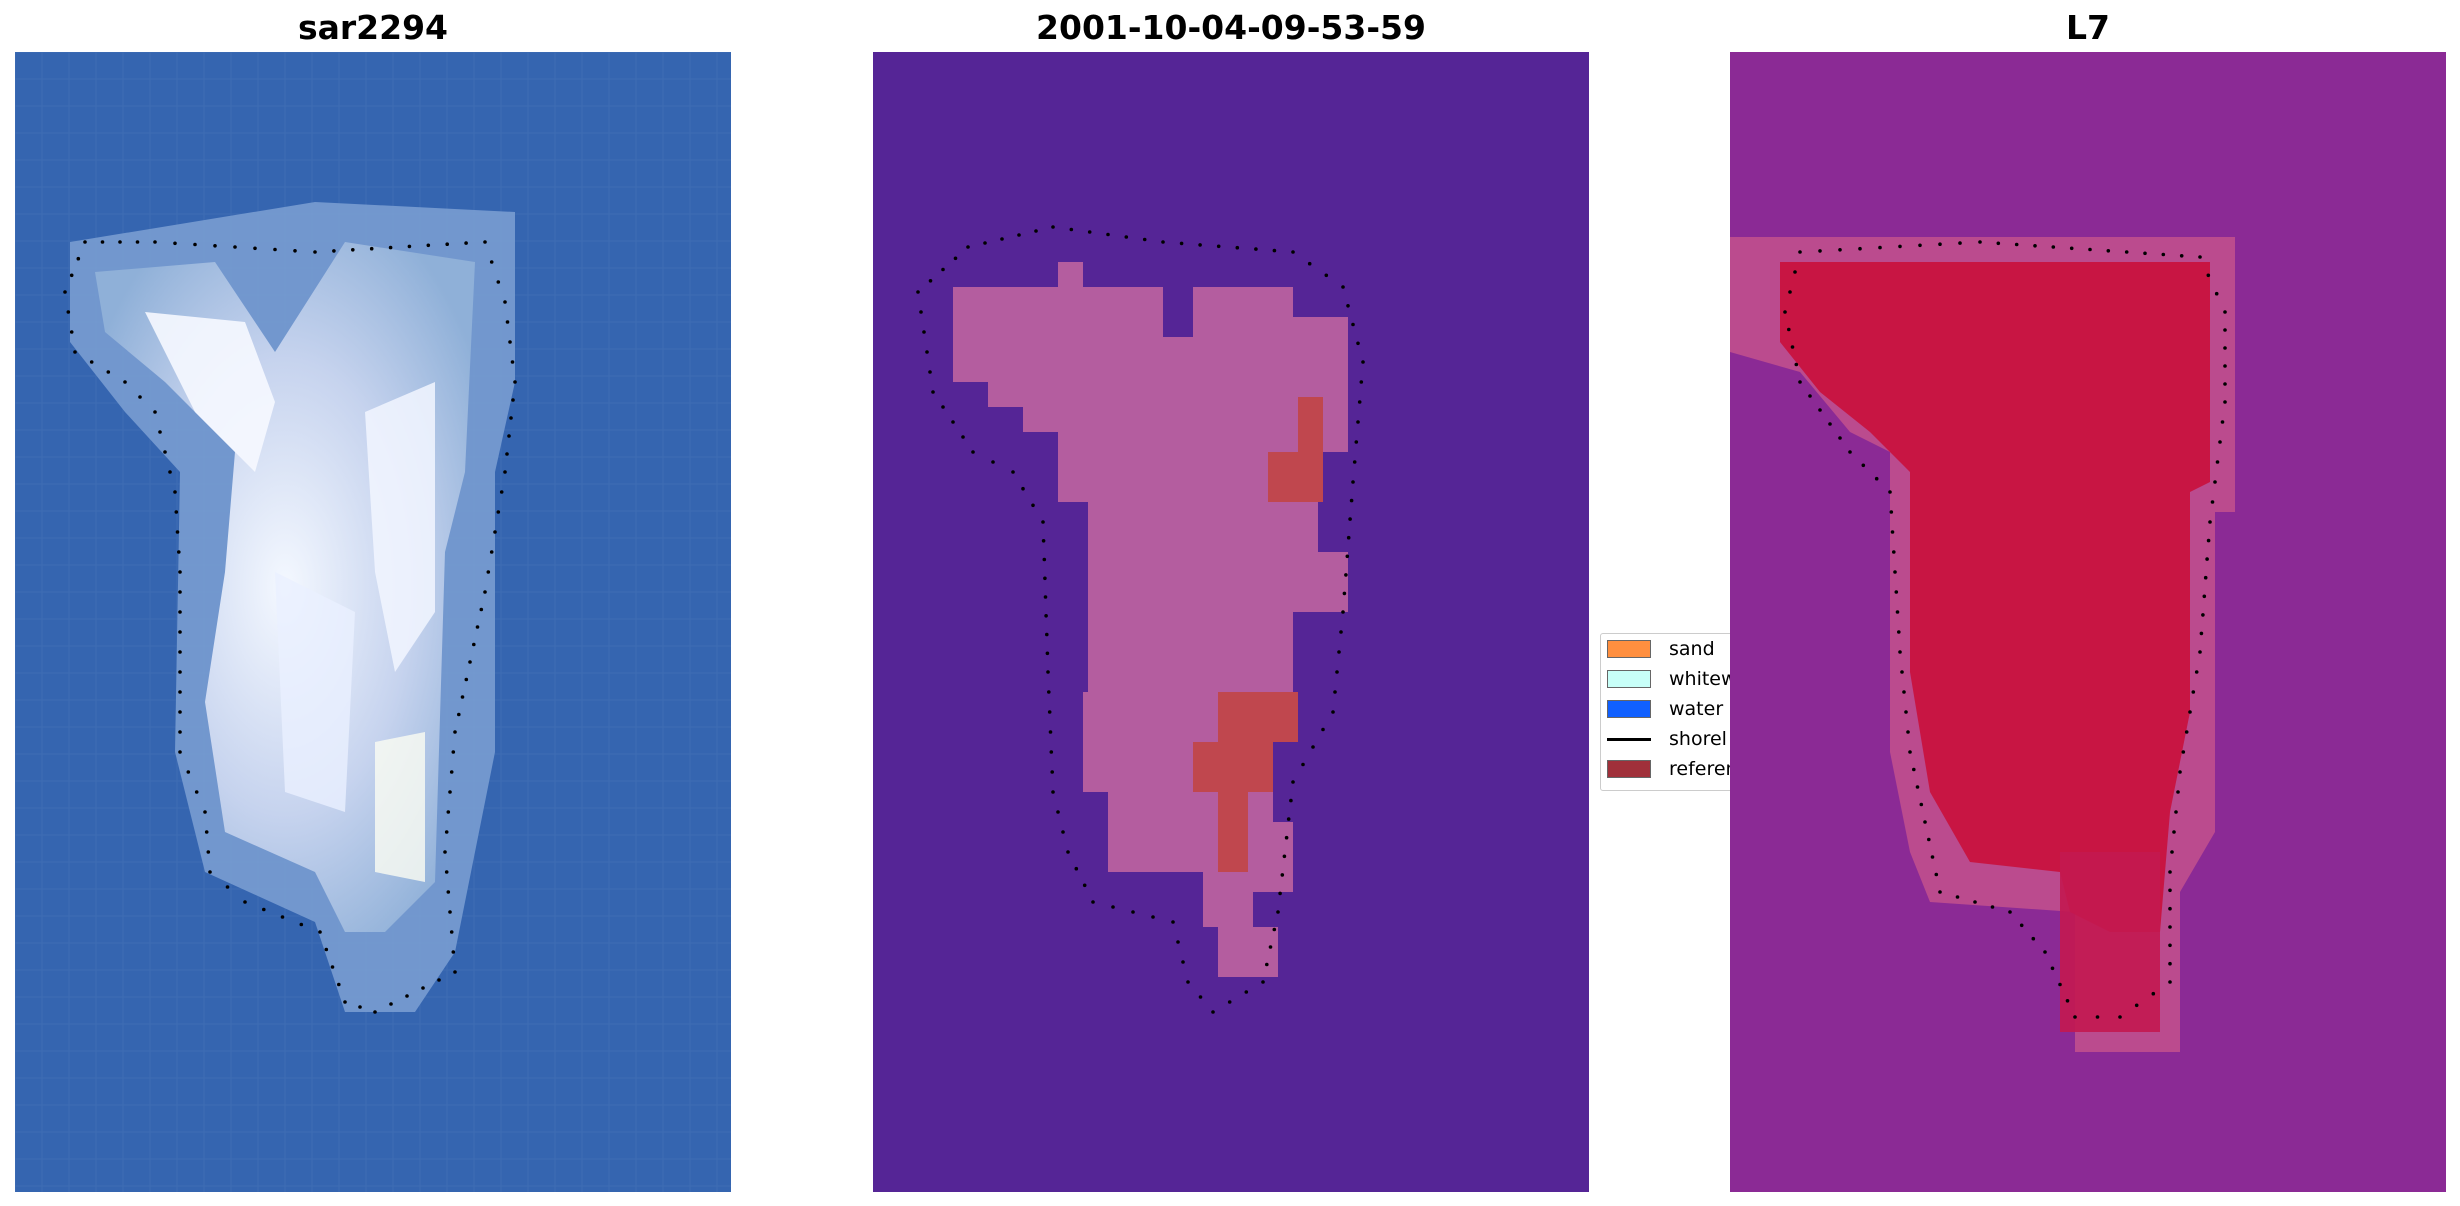 This screenshot has height=1206, width=2460. What do you see at coordinates (1670, 769) in the screenshot?
I see `legend-item-reference: referen` at bounding box center [1670, 769].